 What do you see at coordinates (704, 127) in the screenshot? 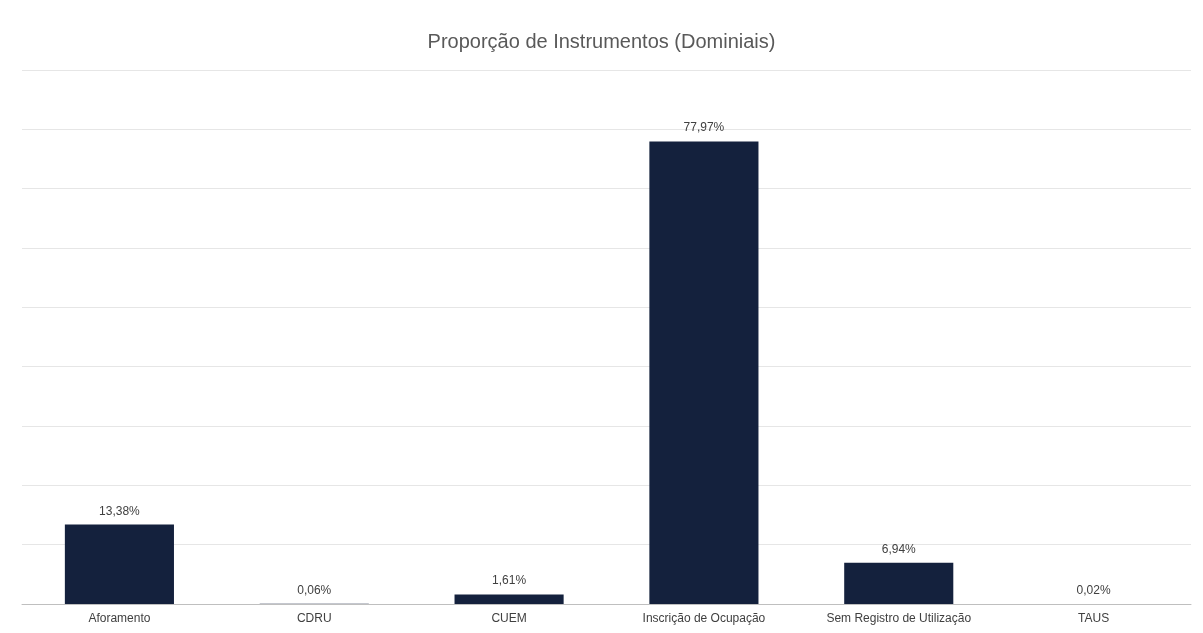
I see `data-label: 77,97%` at bounding box center [704, 127].